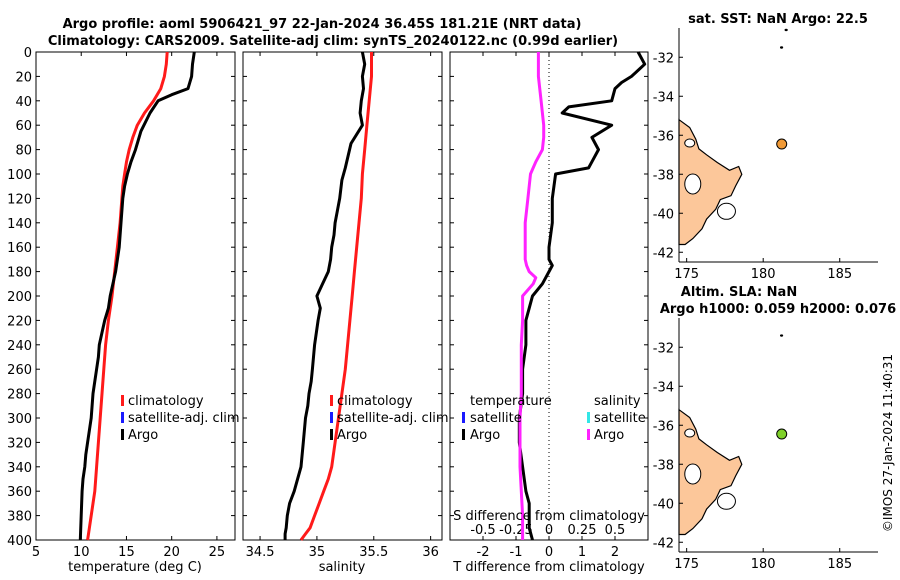 The image size is (900, 580). What do you see at coordinates (739, 292) in the screenshot?
I see `sla-map-title: Altim. SLA: NaN` at bounding box center [739, 292].